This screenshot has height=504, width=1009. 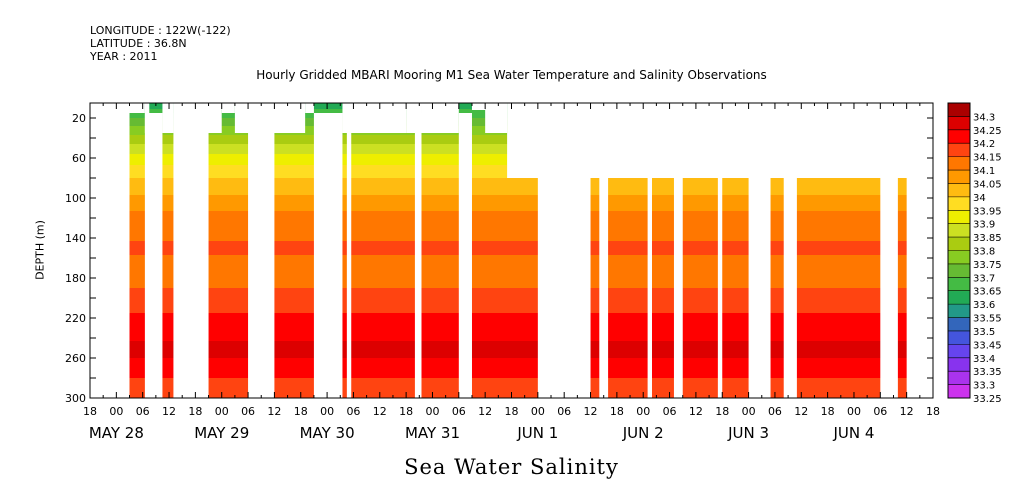 I want to click on longitude-label: LONGITUDE : 122W(-122), so click(x=160, y=30).